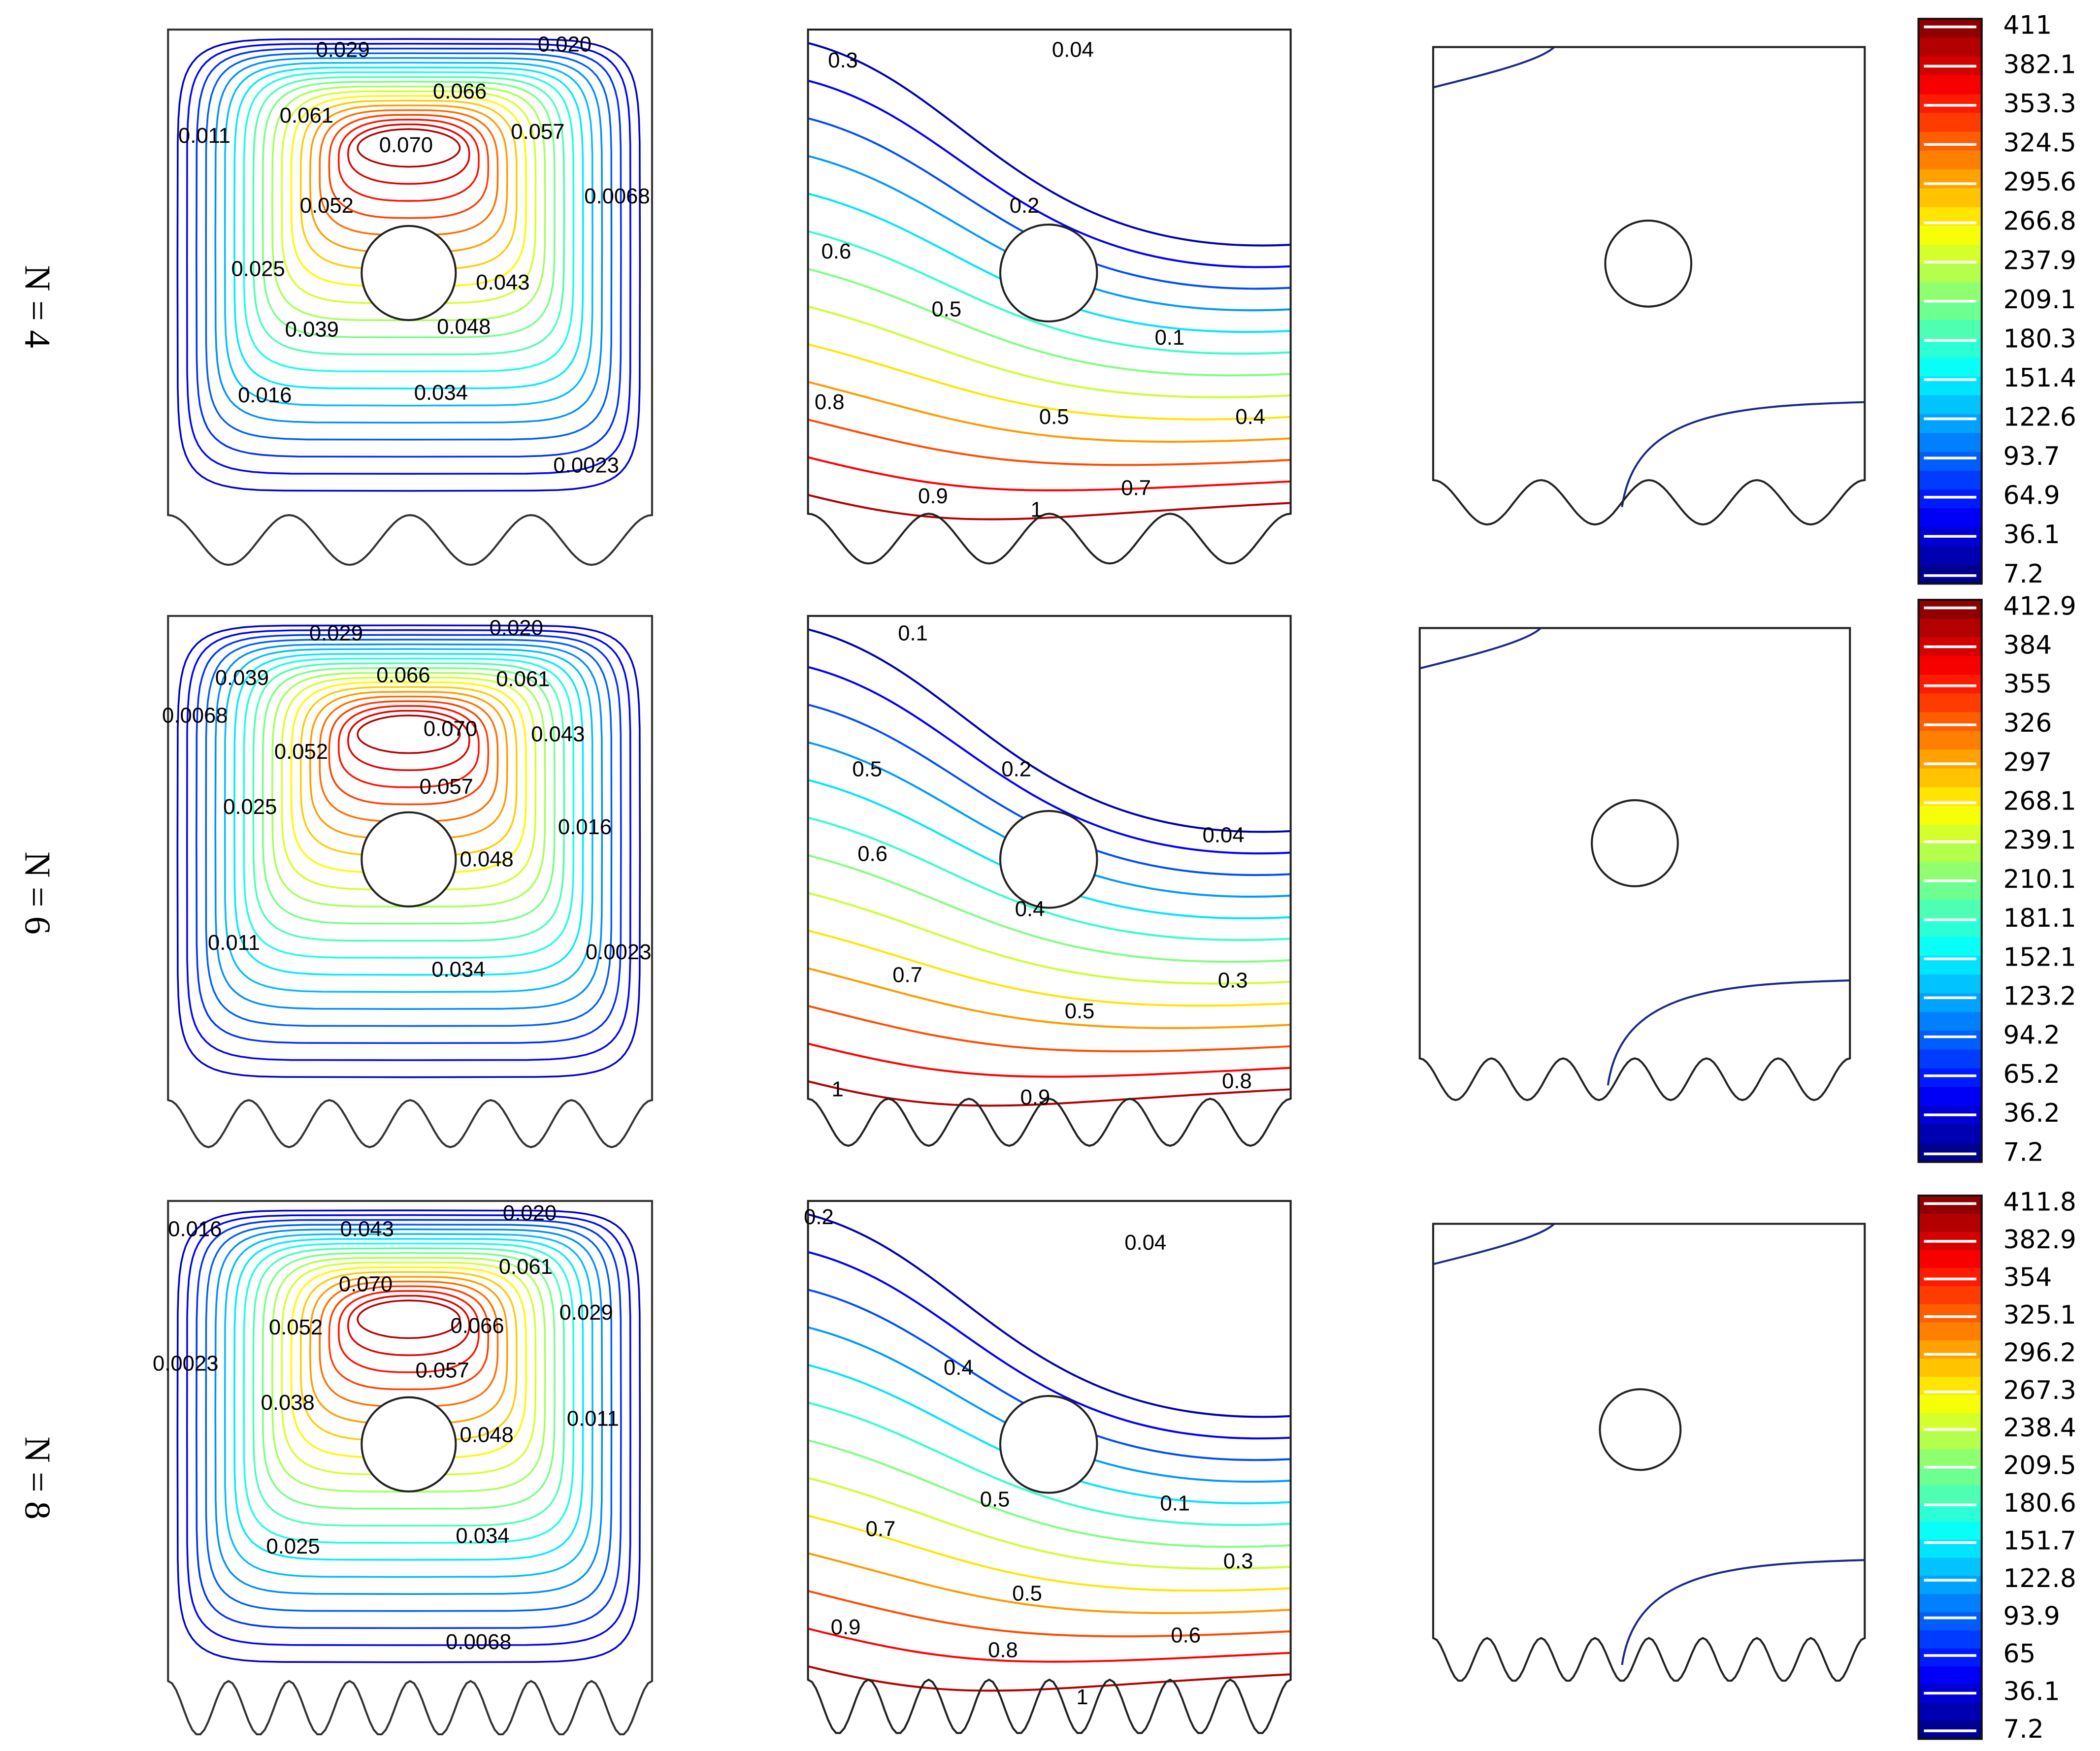  What do you see at coordinates (2031, 456) in the screenshot?
I see `colorbar-tick-label: 93.7` at bounding box center [2031, 456].